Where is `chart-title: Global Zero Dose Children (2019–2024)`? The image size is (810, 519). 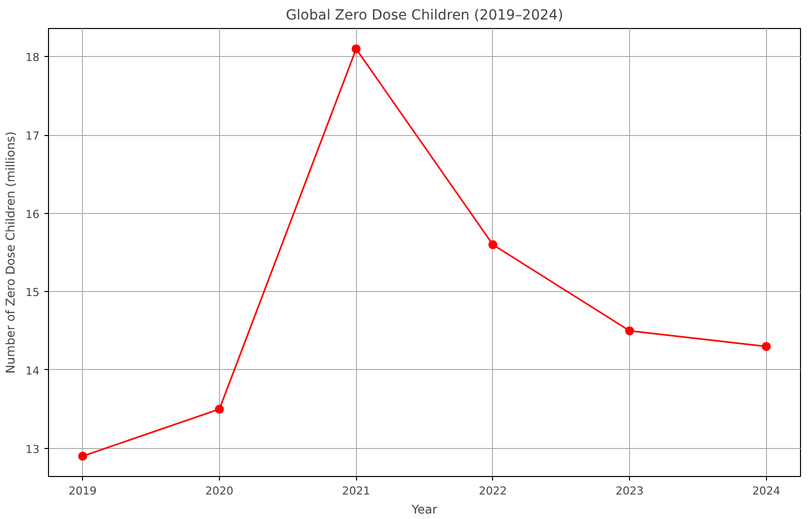 chart-title: Global Zero Dose Children (2019–2024) is located at coordinates (425, 16).